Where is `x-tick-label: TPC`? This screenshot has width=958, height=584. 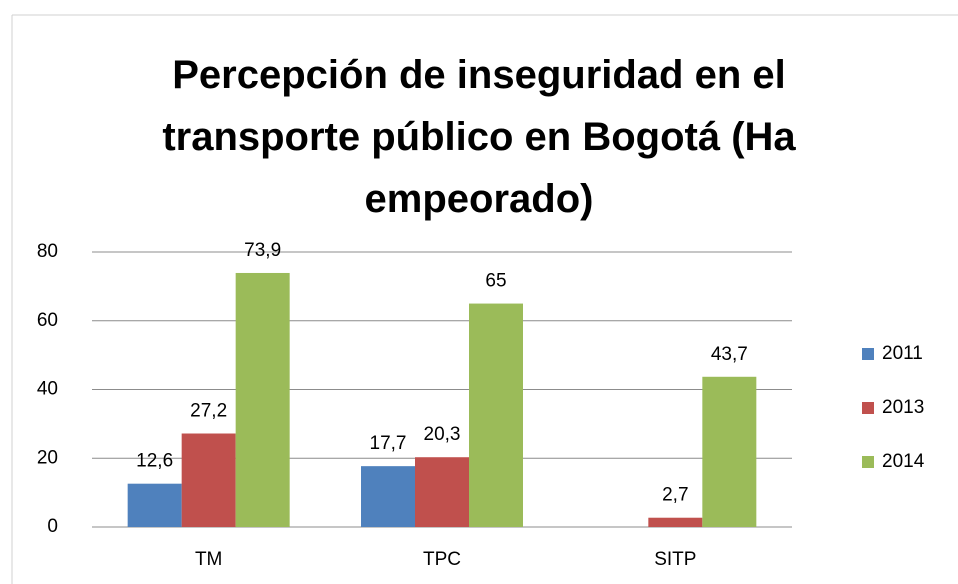
x-tick-label: TPC is located at coordinates (442, 559).